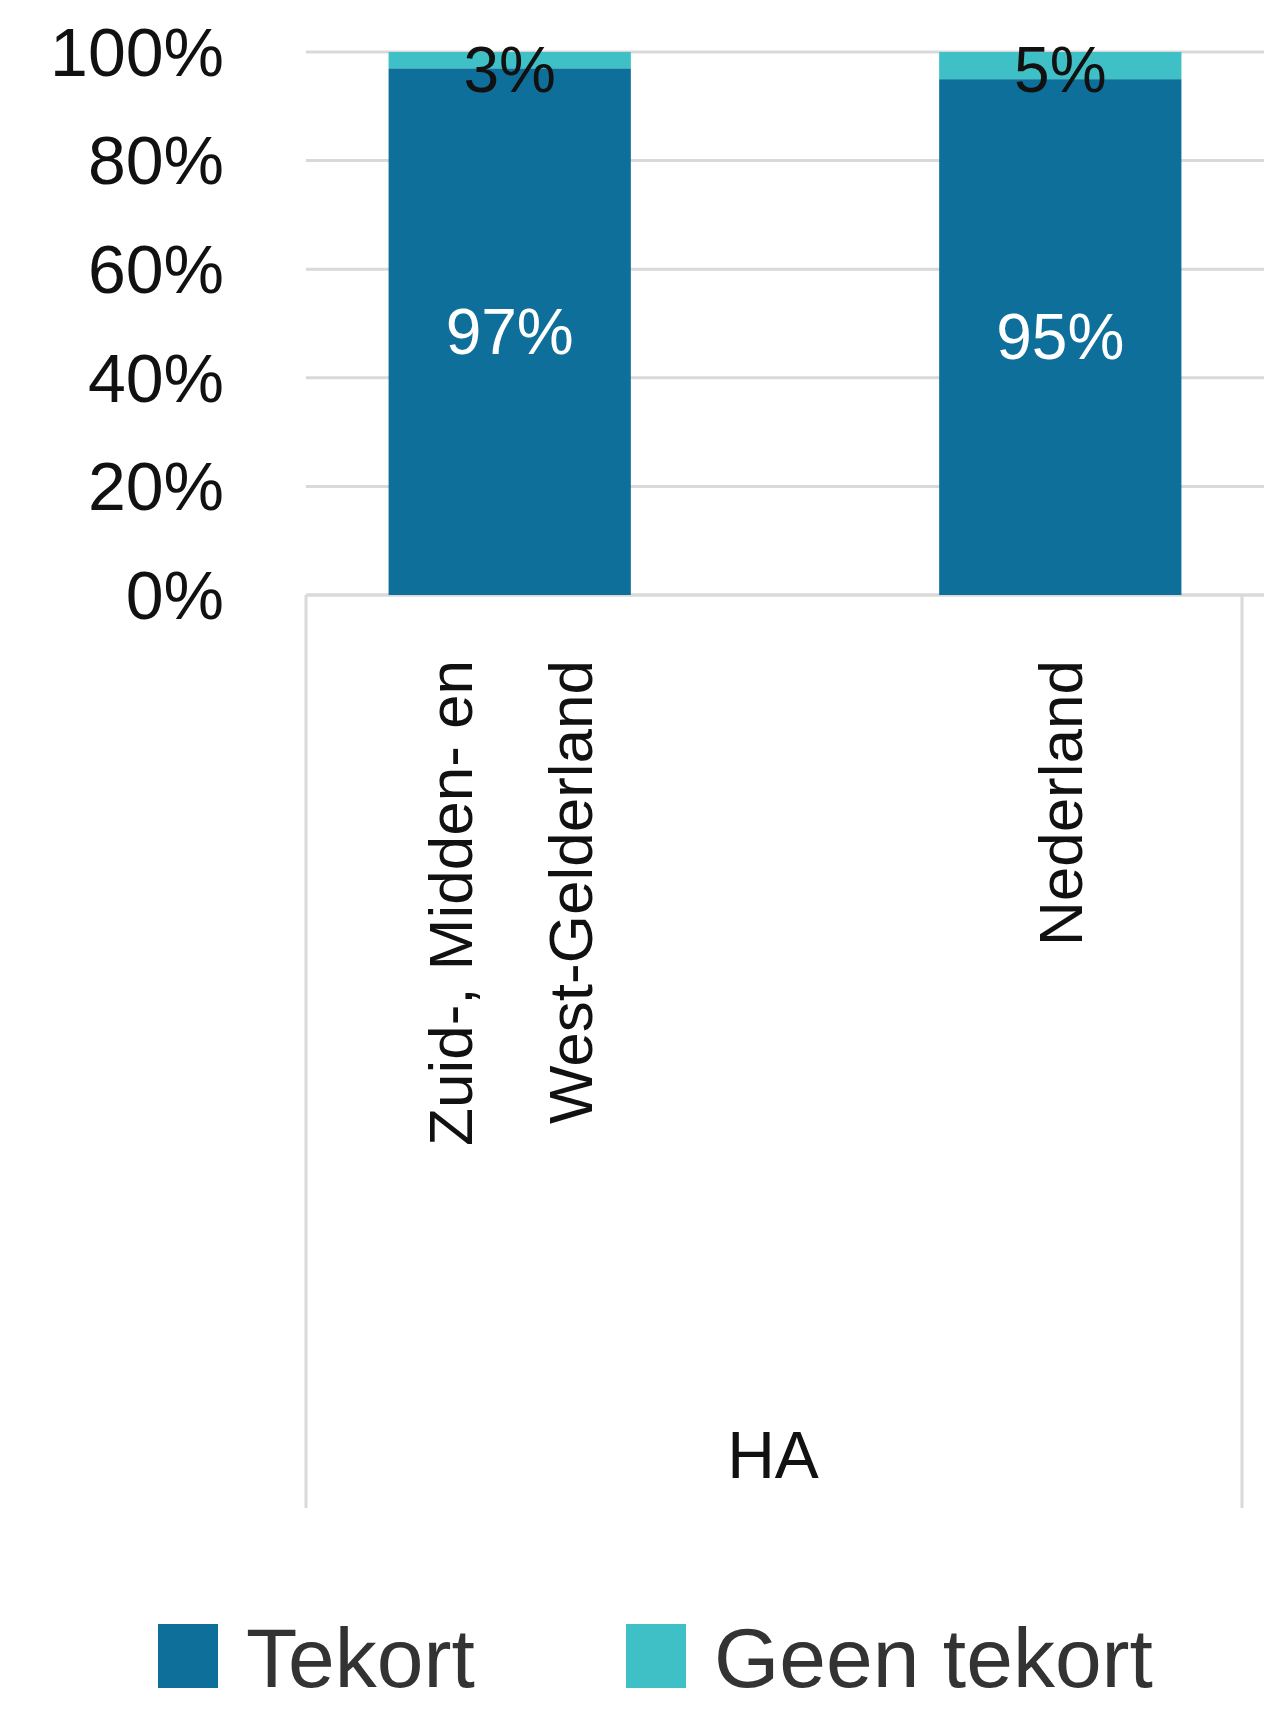  Describe the element at coordinates (155, 377) in the screenshot. I see `y-tick-label: 40%` at that location.